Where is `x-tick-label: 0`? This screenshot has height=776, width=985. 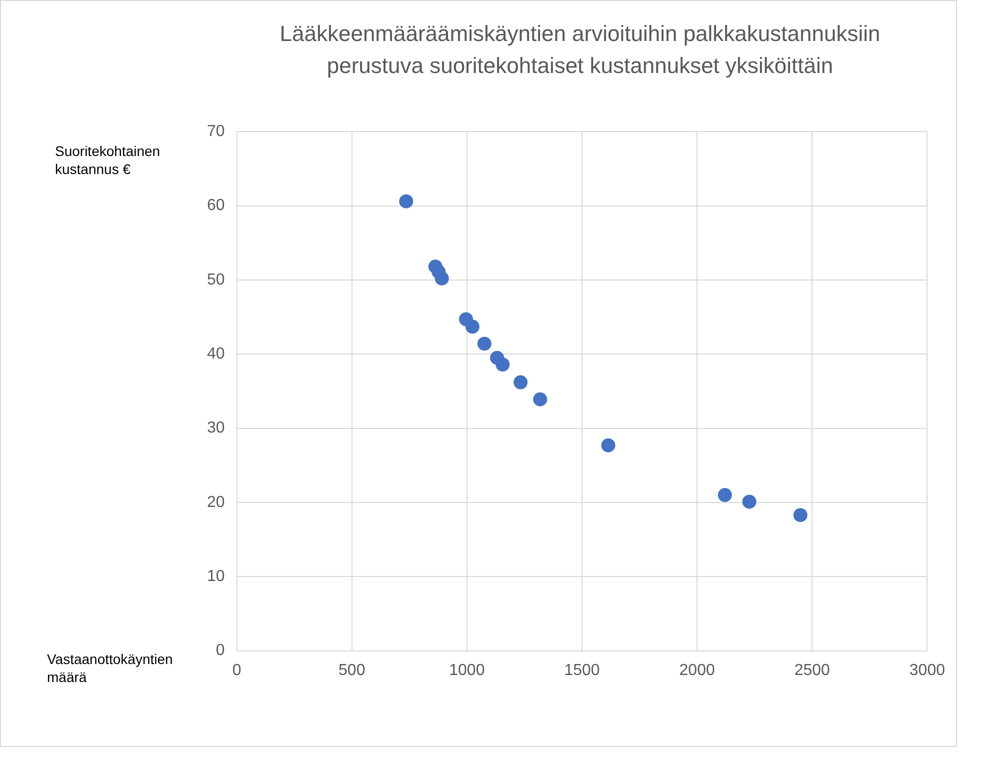
x-tick-label: 0 is located at coordinates (237, 670).